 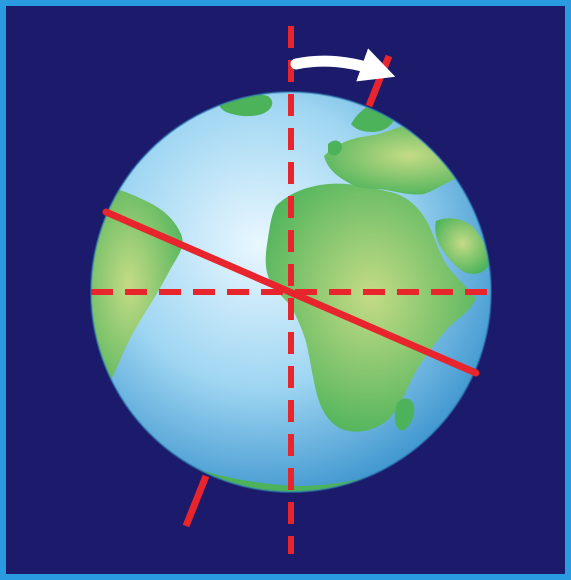 I want to click on landmass-madagascar, so click(x=404, y=414).